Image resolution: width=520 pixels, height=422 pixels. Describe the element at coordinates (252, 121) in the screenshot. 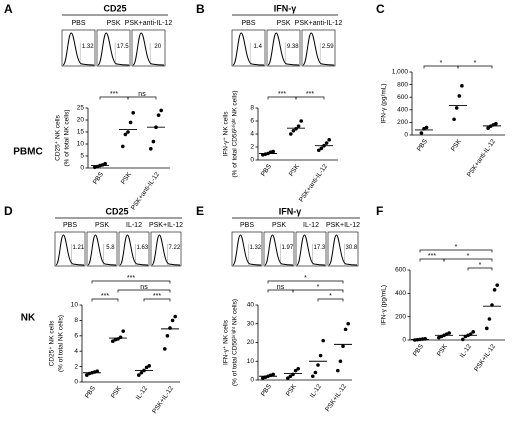

I see `y-tick-label: 6` at that location.